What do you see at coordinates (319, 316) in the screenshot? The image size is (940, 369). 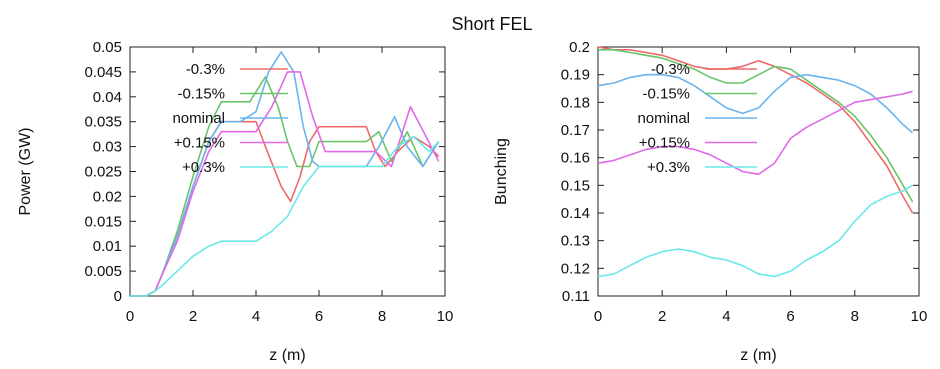 I see `power-xtick-label: 6` at bounding box center [319, 316].